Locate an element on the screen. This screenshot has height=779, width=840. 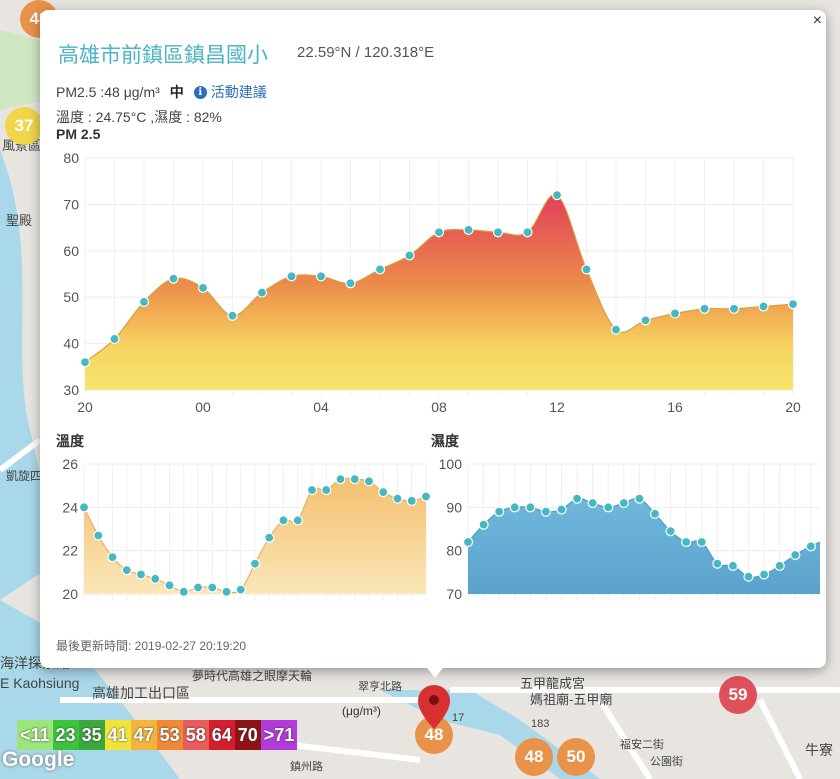
y-tick-label: 50 is located at coordinates (71, 297).